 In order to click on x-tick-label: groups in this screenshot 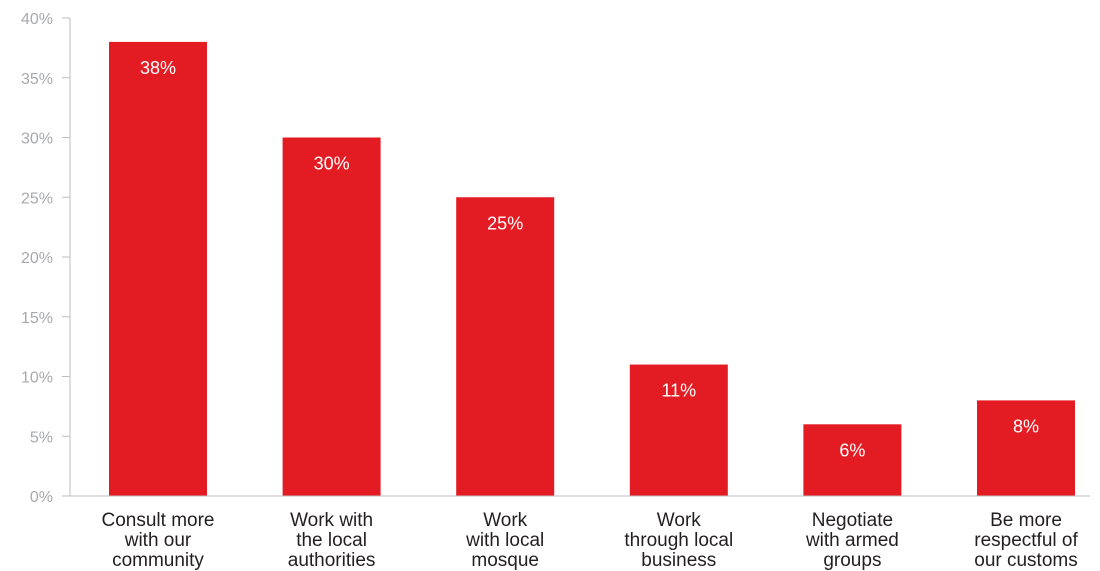, I will do `click(852, 560)`.